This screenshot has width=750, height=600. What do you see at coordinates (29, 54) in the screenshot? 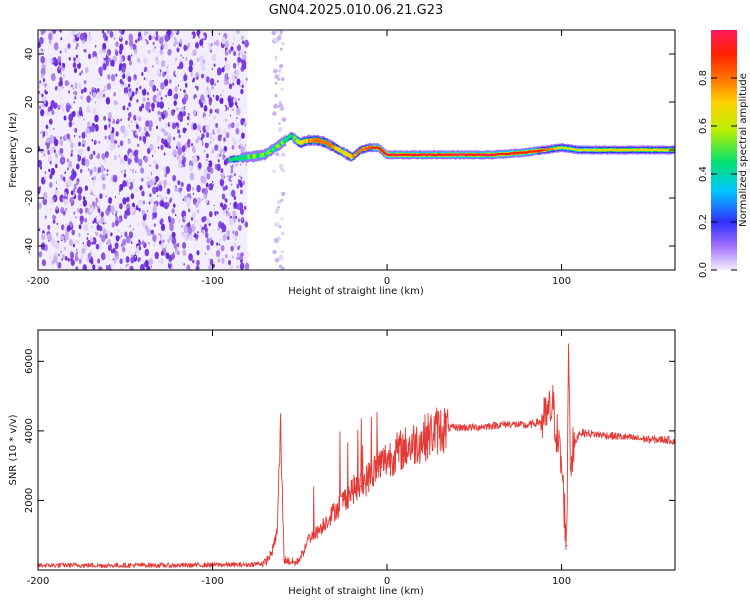
I see `y-tick-label: 40` at bounding box center [29, 54].